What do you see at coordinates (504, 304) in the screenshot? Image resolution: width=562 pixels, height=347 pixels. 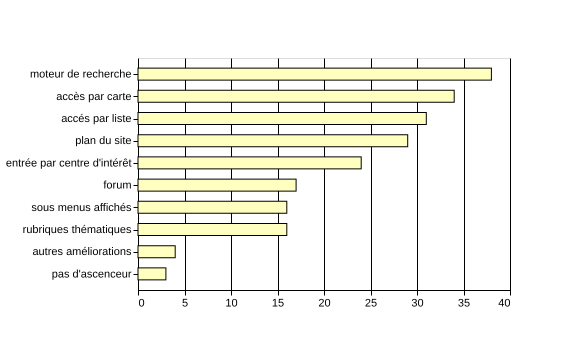 I see `x-tick-label: 40` at bounding box center [504, 304].